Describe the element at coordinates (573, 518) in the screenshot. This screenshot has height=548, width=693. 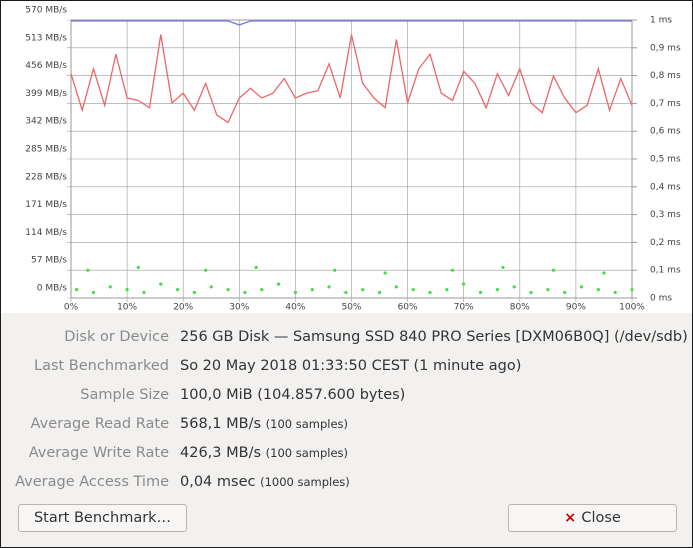
I see `close-icon: ×` at that location.